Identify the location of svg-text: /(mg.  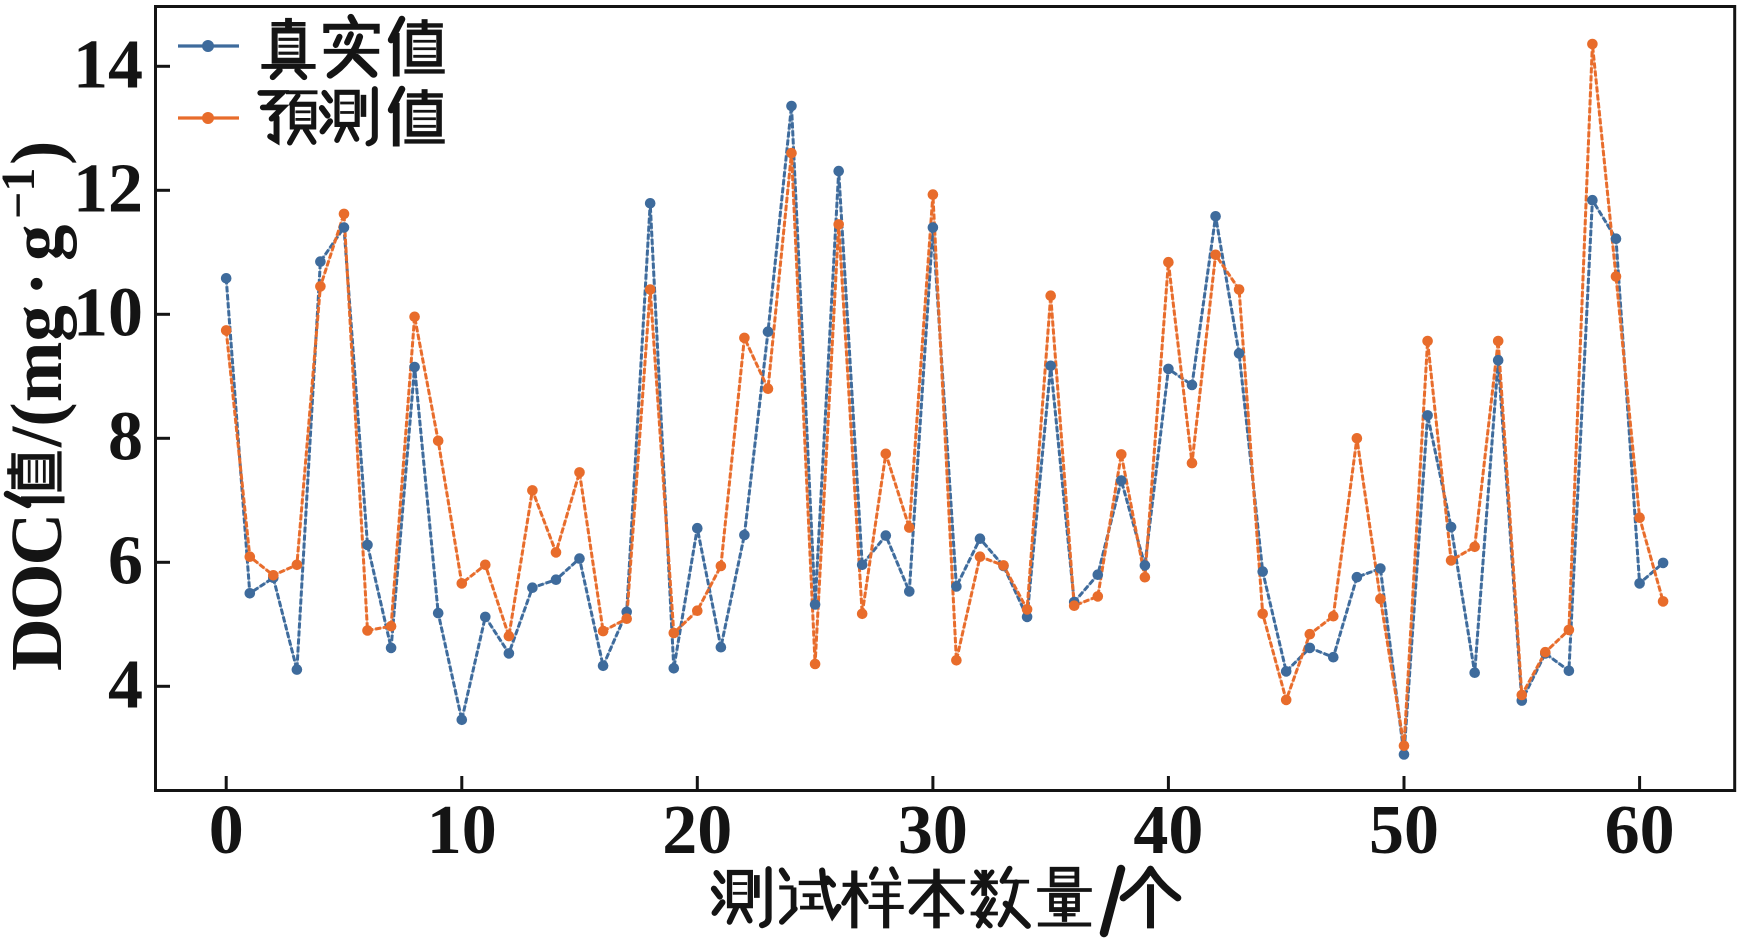
(38, 376).